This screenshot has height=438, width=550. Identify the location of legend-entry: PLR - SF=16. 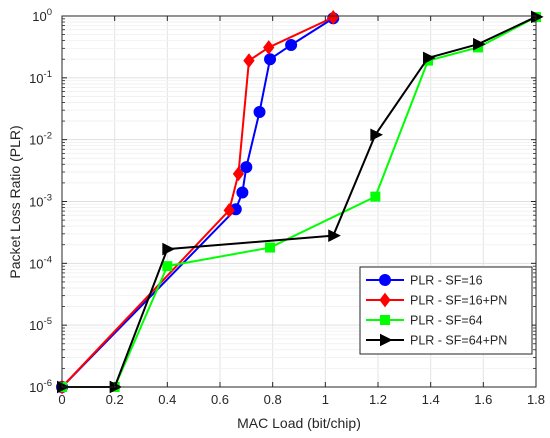
(424, 281).